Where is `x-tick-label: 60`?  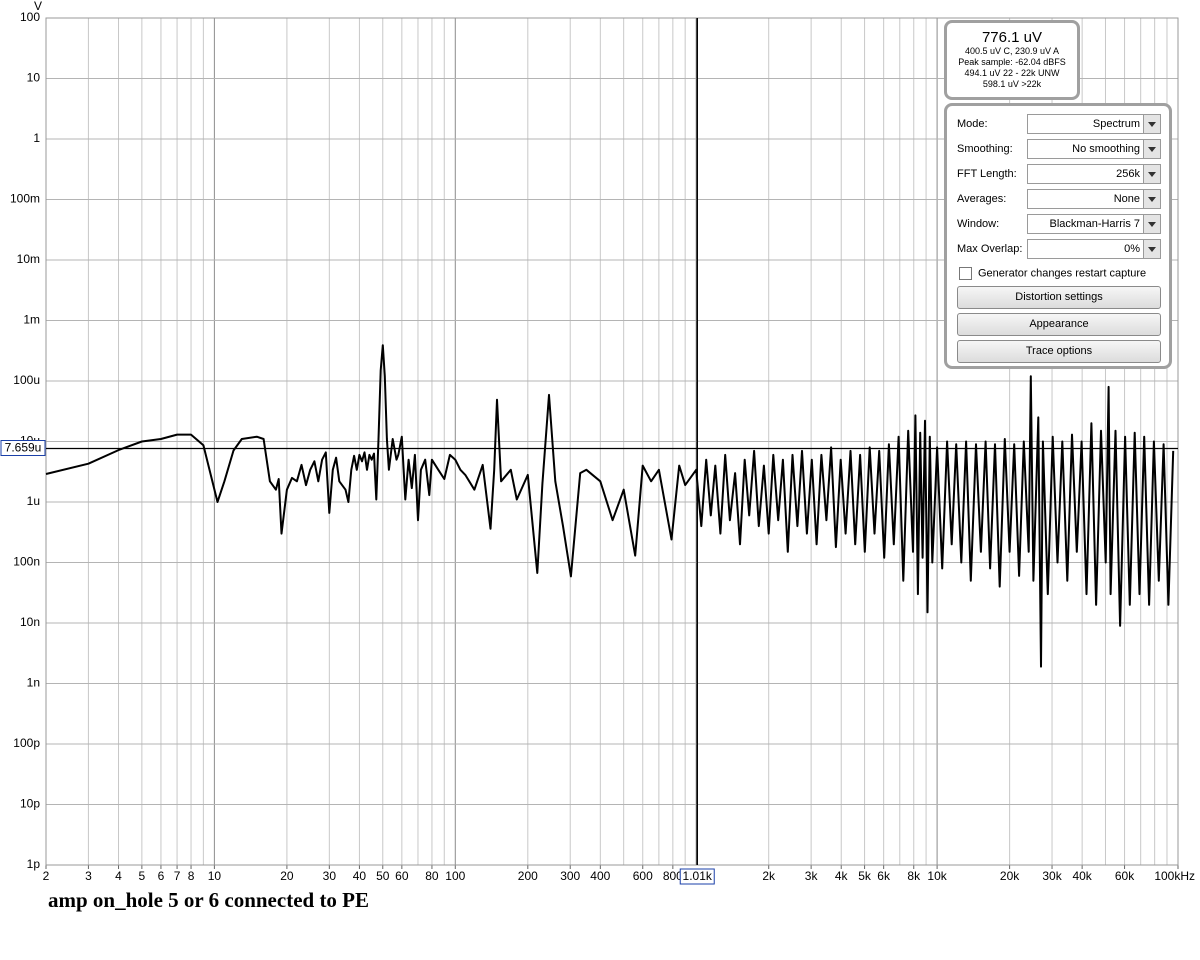 x-tick-label: 60 is located at coordinates (402, 876).